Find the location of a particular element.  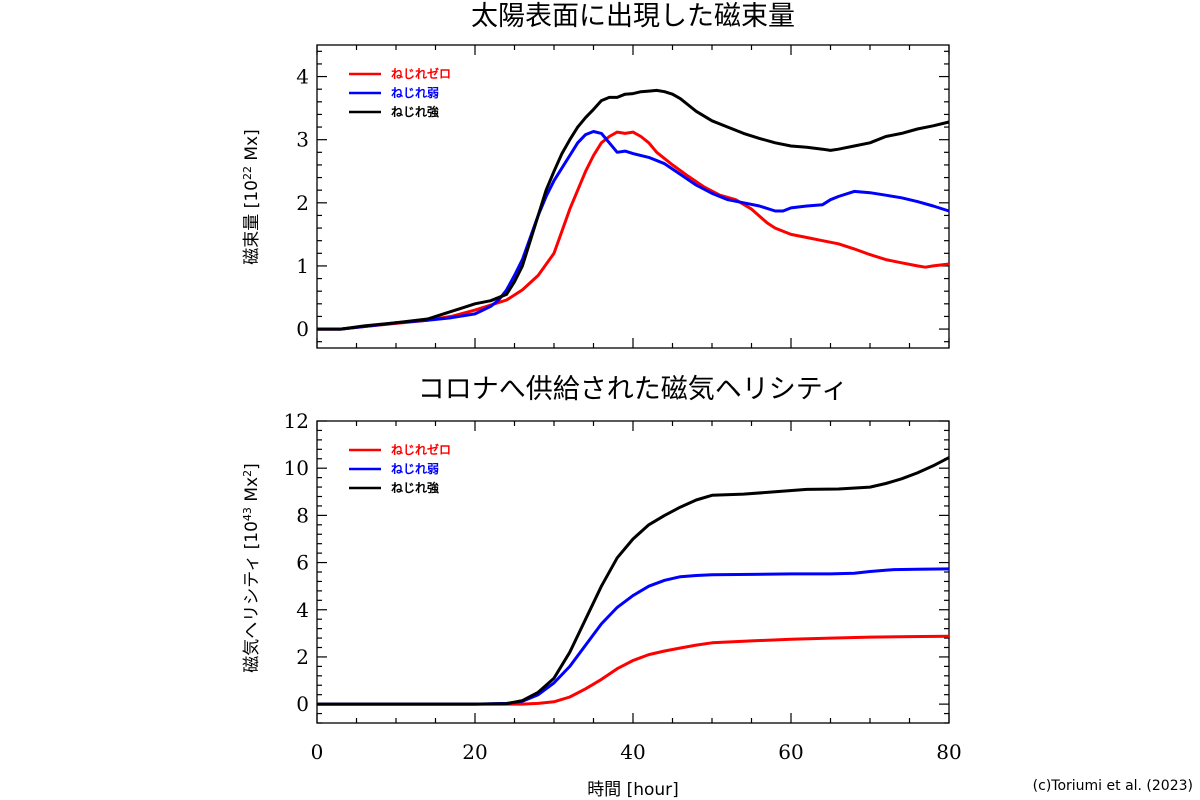

helicity-series-weak is located at coordinates (633, 636).